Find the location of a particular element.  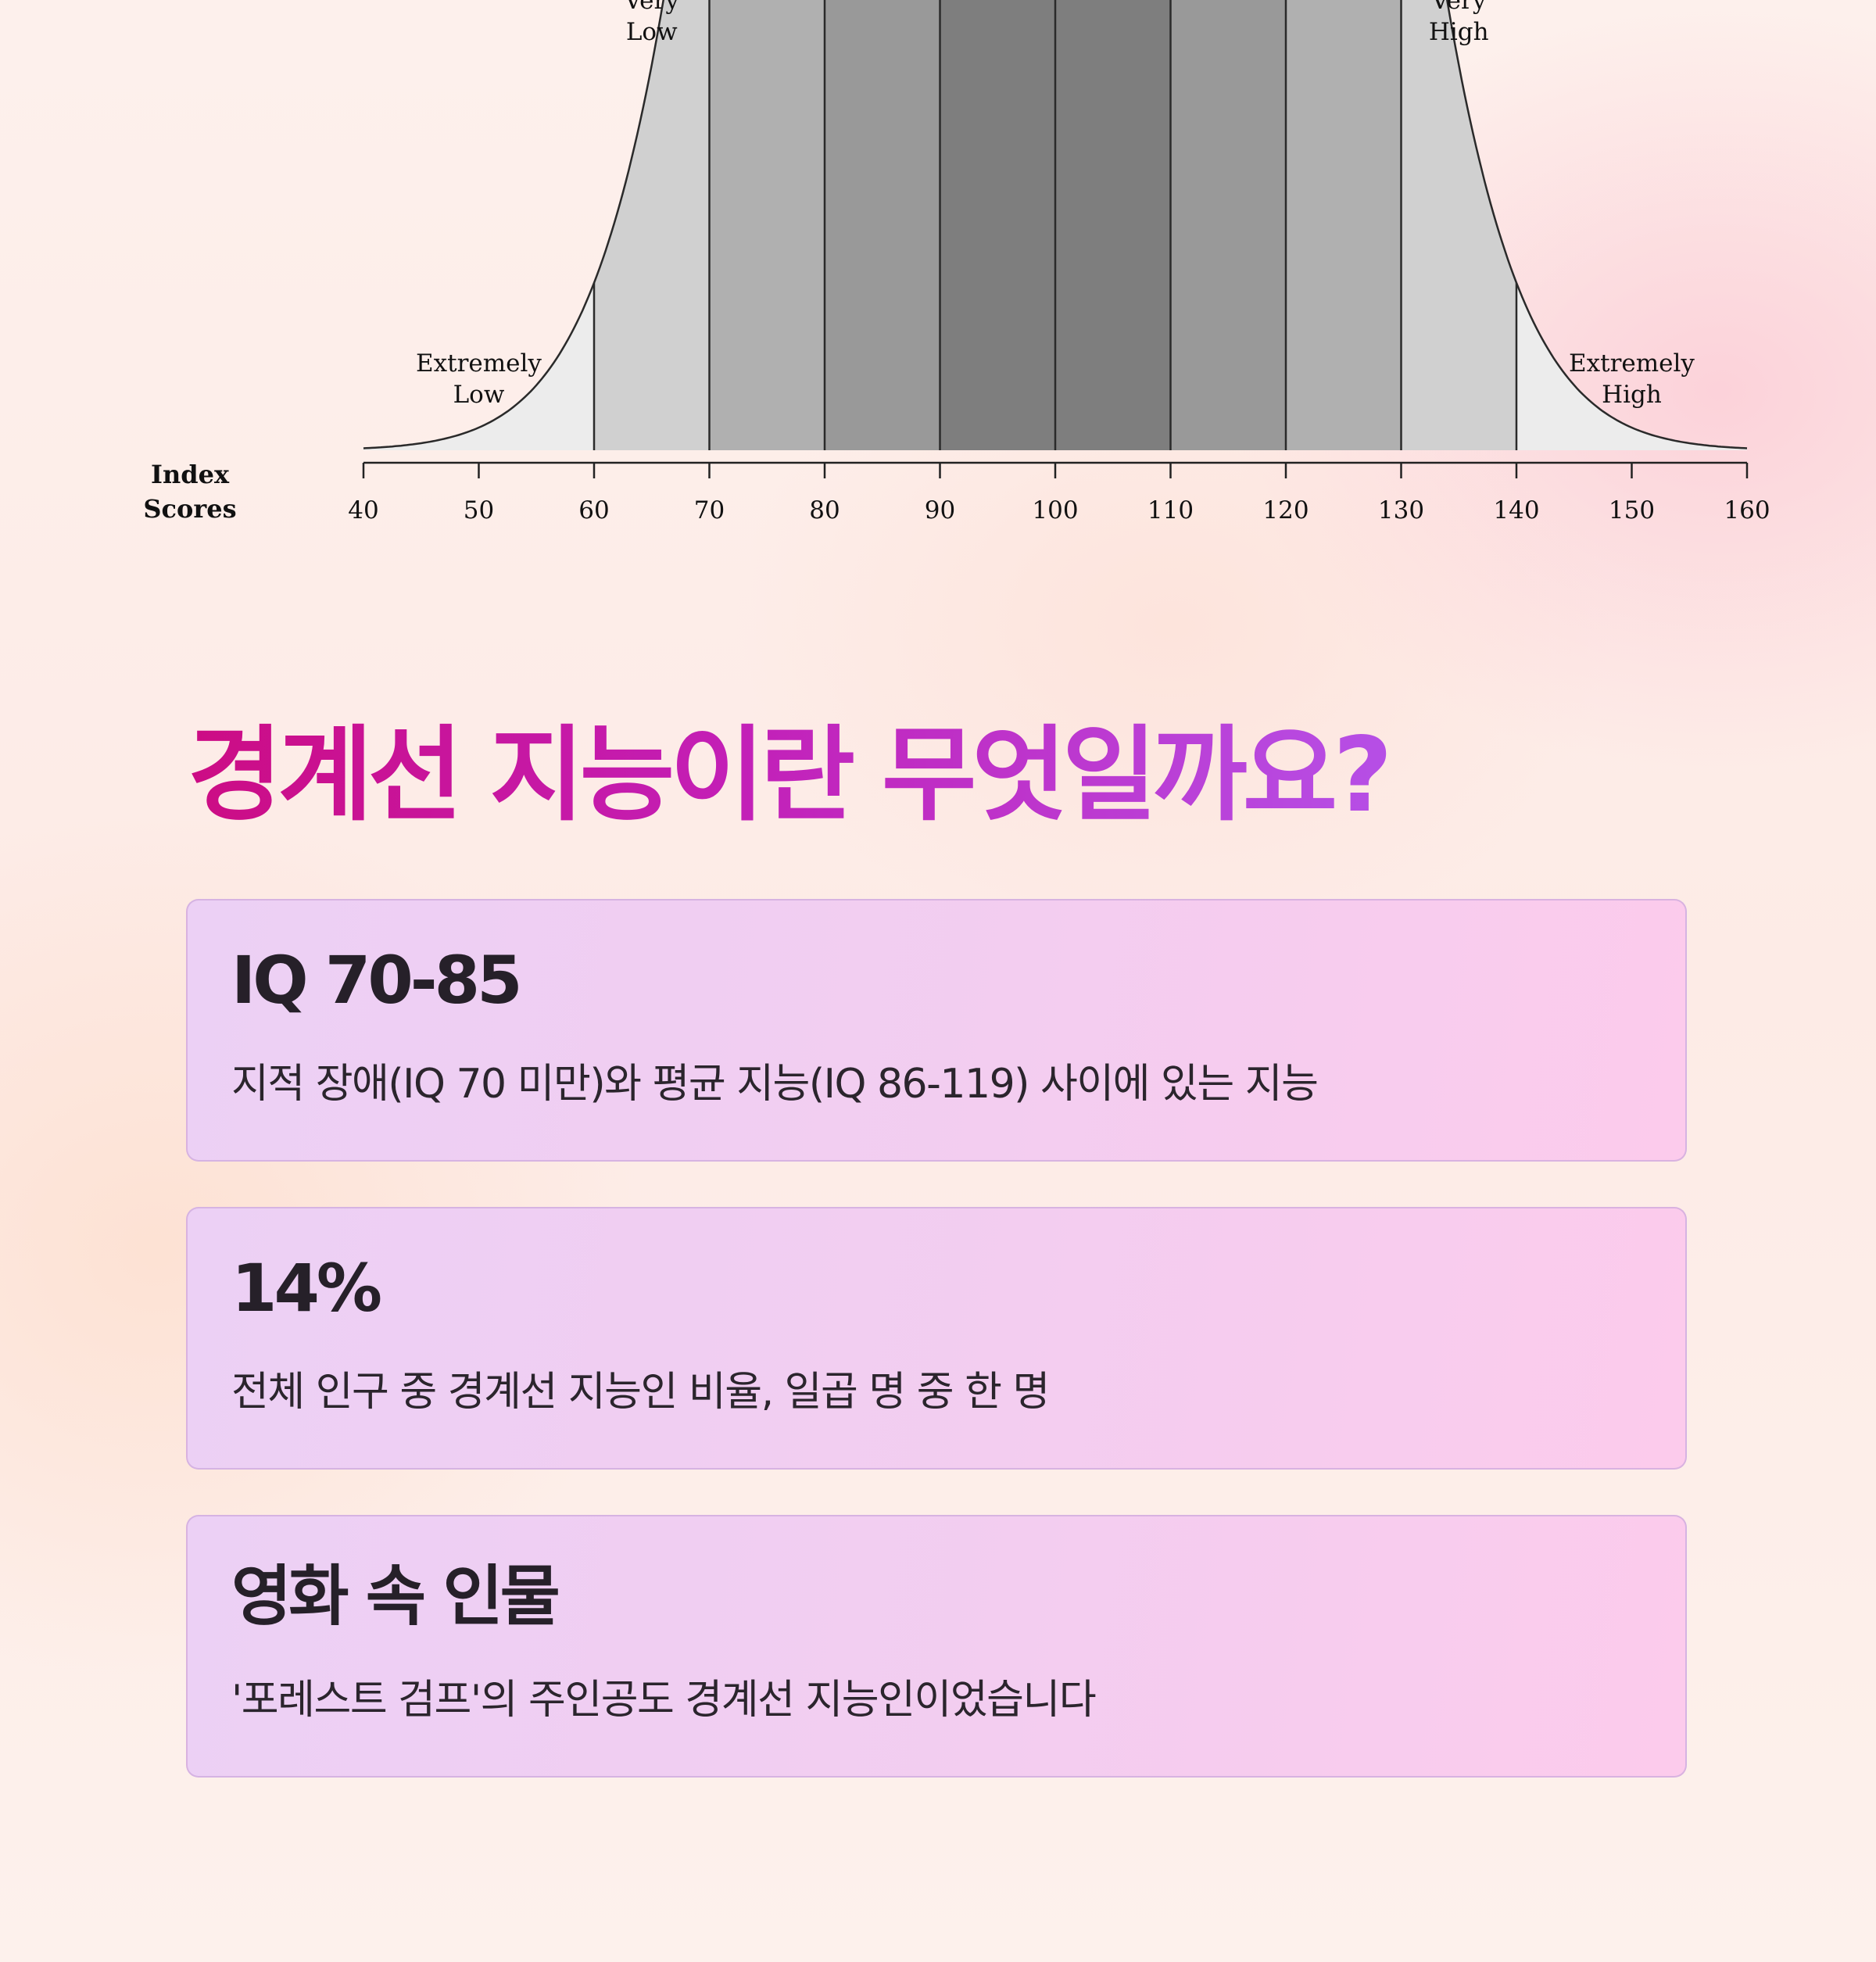

category-label-5: Extremely High is located at coordinates (1632, 379).